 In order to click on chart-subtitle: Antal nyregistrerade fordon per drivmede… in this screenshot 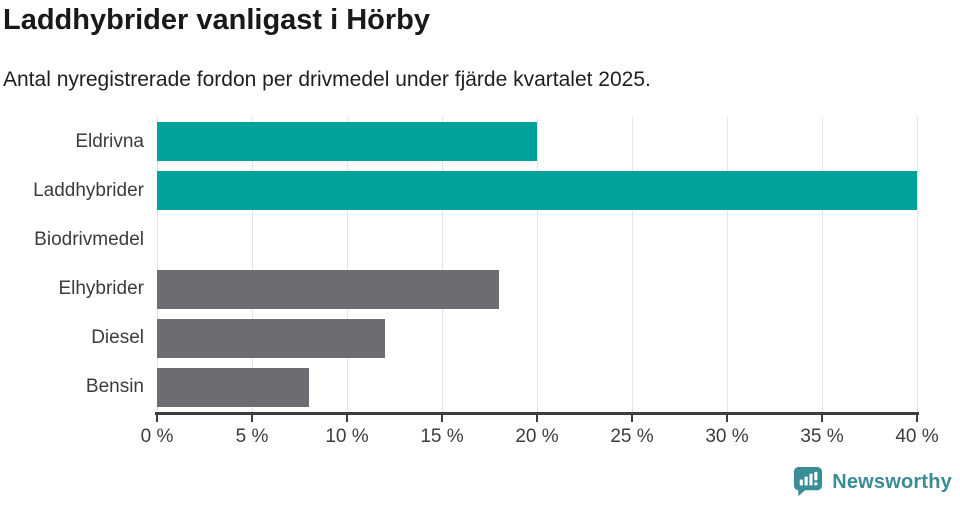, I will do `click(327, 79)`.